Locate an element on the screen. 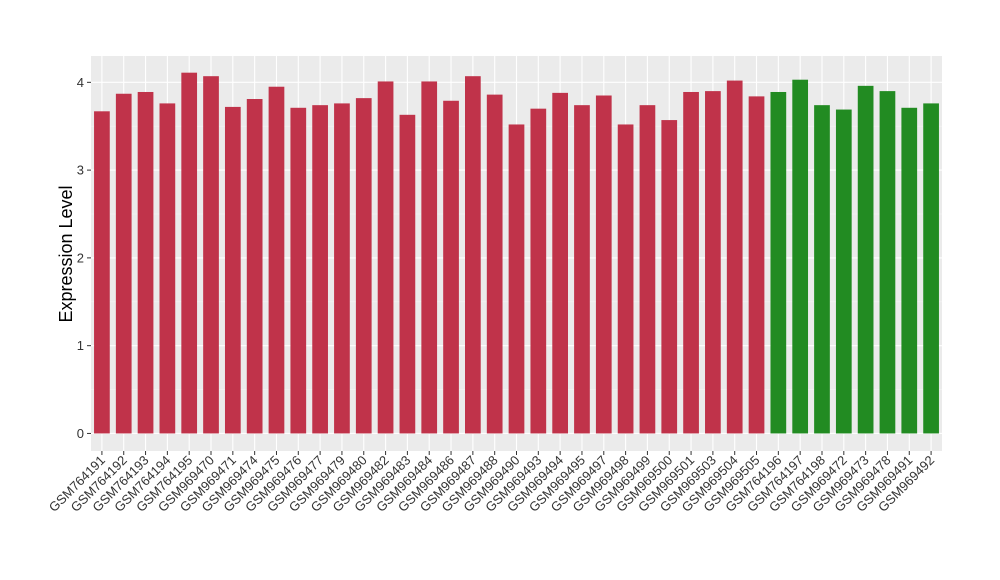 This screenshot has height=580, width=1000. y-tick-label: 1 is located at coordinates (80, 345).